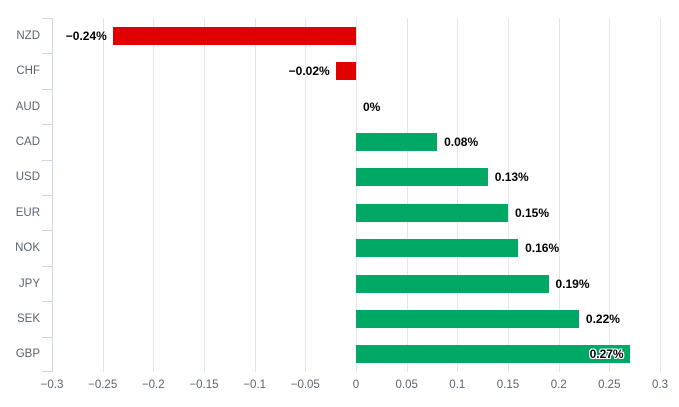 The image size is (679, 407). Describe the element at coordinates (234, 35) in the screenshot. I see `bar-nzd` at that location.